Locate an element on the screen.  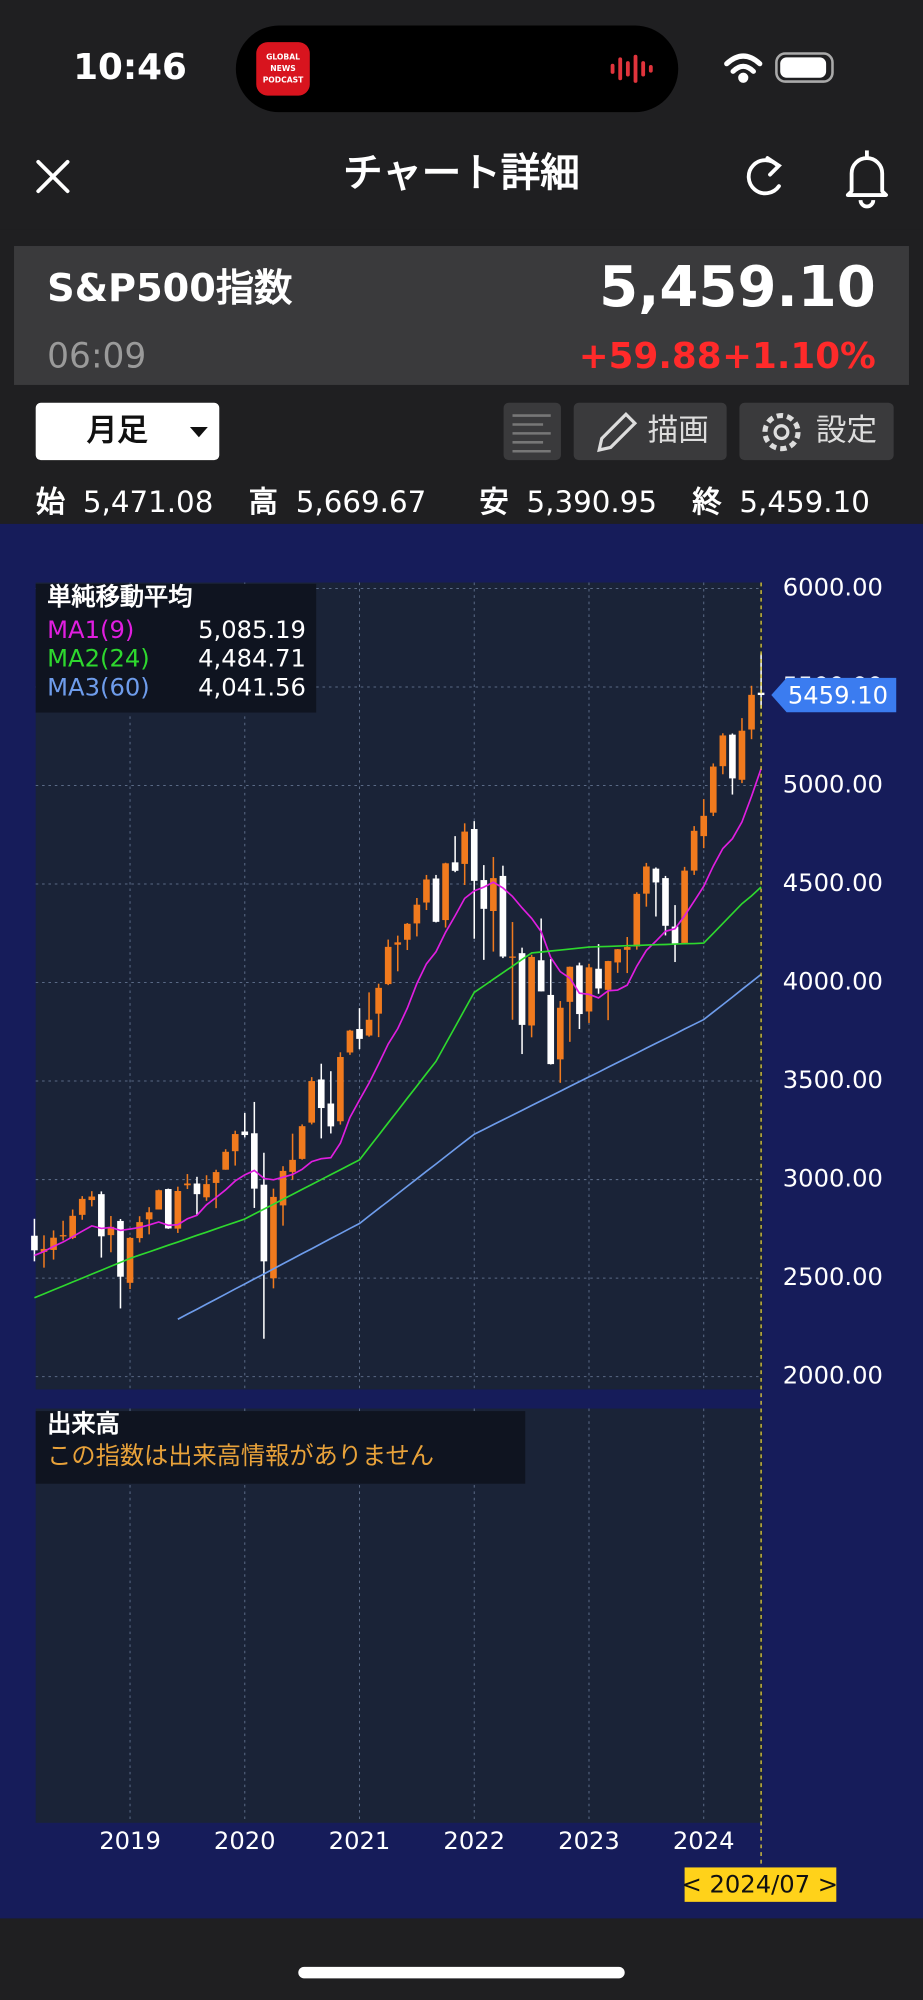
last-price: 5,459.10 is located at coordinates (737, 287).